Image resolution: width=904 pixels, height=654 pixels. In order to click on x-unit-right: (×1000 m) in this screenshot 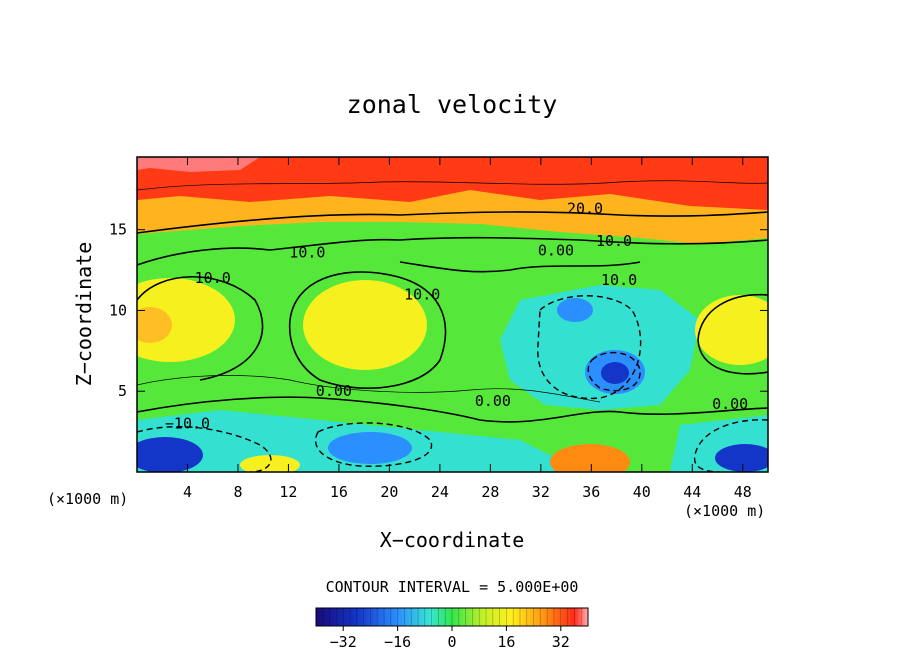, I will do `click(724, 511)`.